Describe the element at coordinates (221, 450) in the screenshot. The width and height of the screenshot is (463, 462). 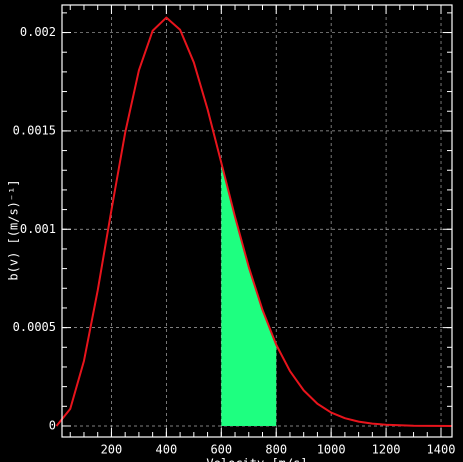
I see `x-tick-label: 600` at that location.